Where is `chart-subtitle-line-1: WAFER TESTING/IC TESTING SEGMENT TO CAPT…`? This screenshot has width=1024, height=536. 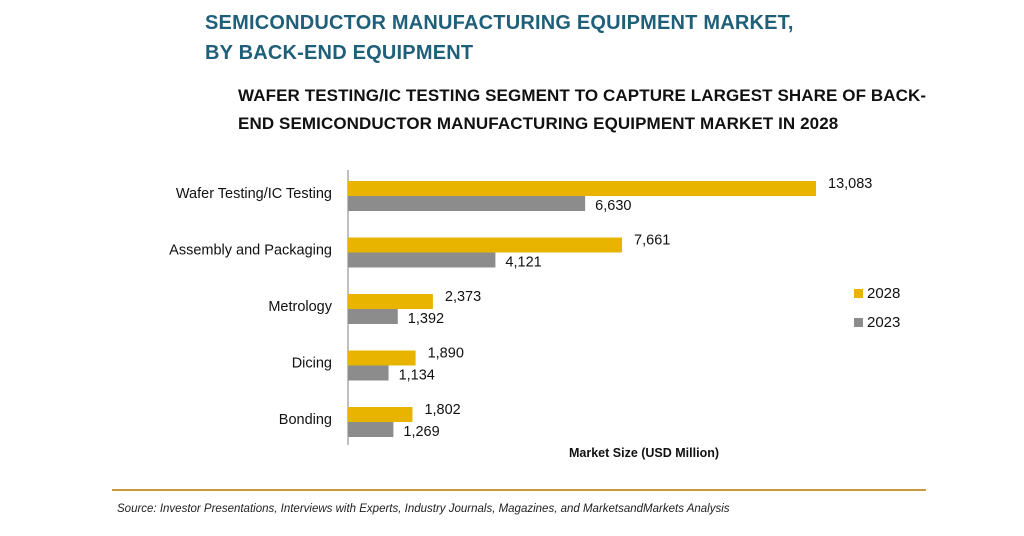
chart-subtitle-line-1: WAFER TESTING/IC TESTING SEGMENT TO CAPT… is located at coordinates (582, 95).